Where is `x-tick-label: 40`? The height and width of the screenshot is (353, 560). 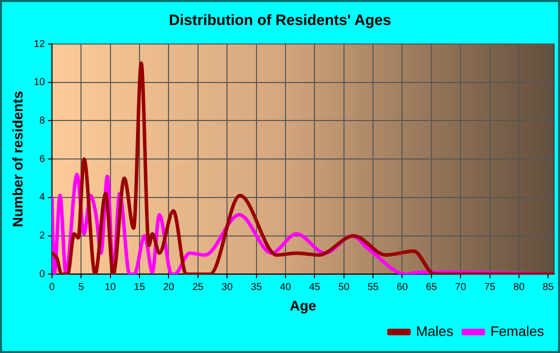 x-tick-label: 40 is located at coordinates (286, 287).